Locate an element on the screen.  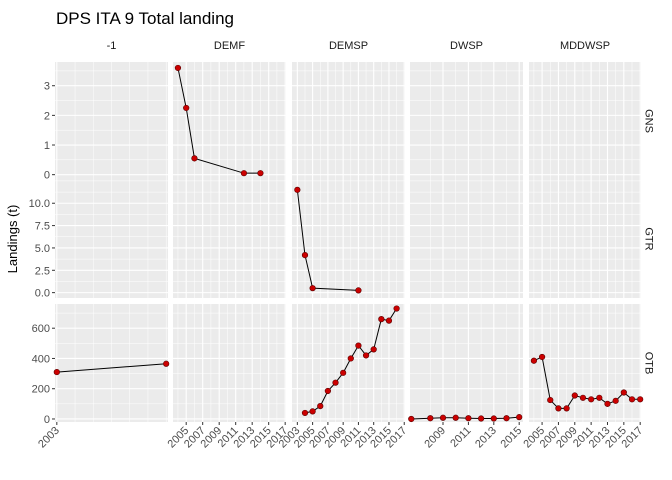
x-tick-label: 2015 is located at coordinates (512, 438).